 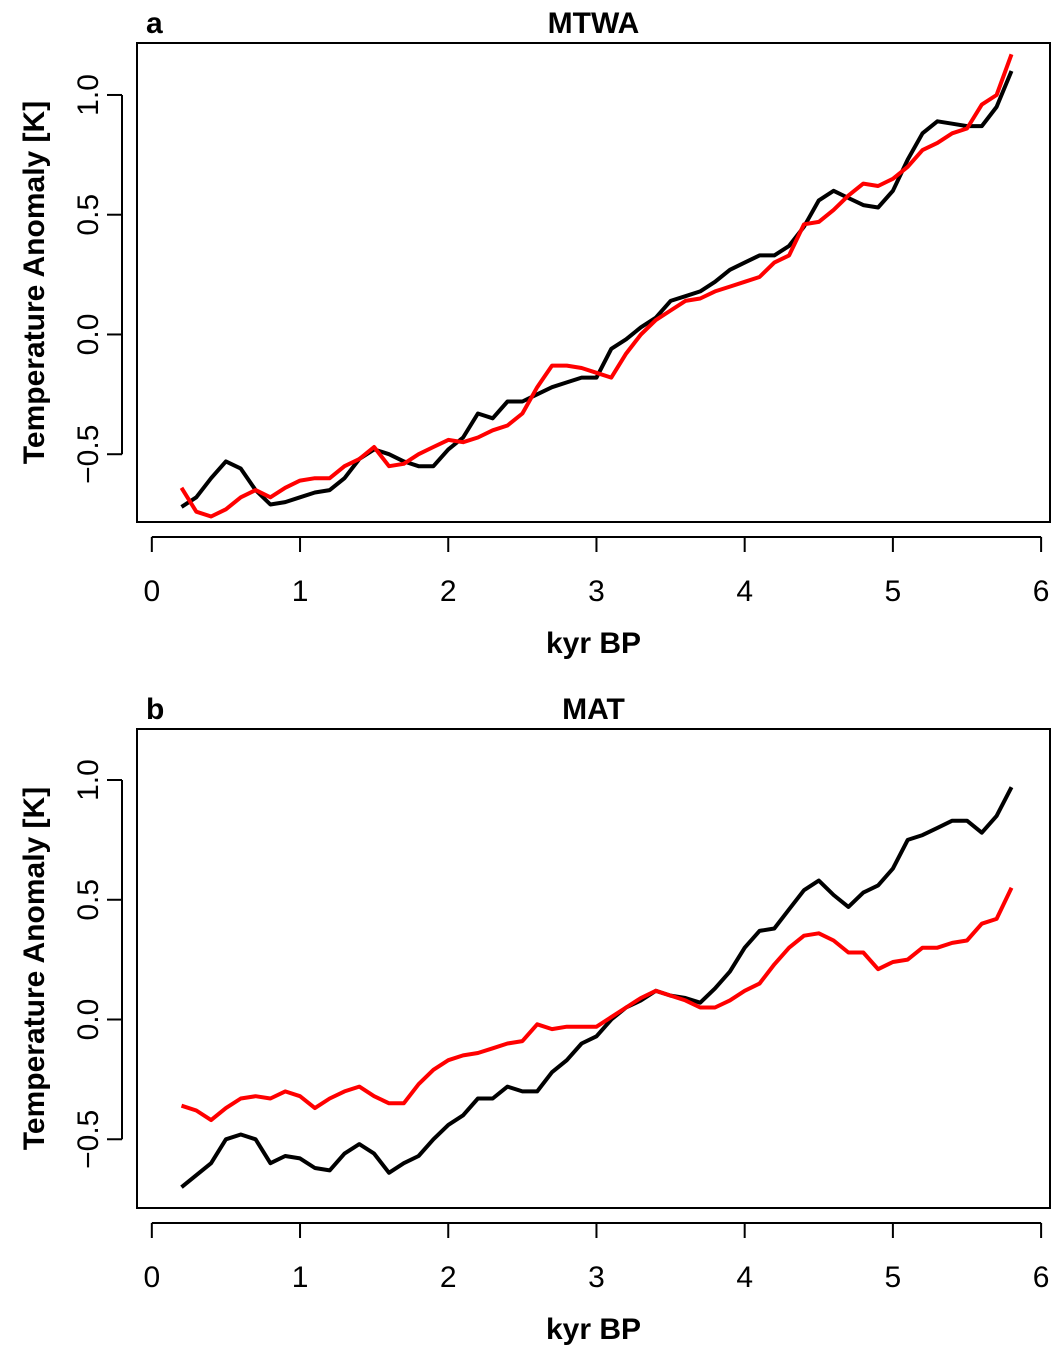 I want to click on panel-label: b, so click(x=155, y=709).